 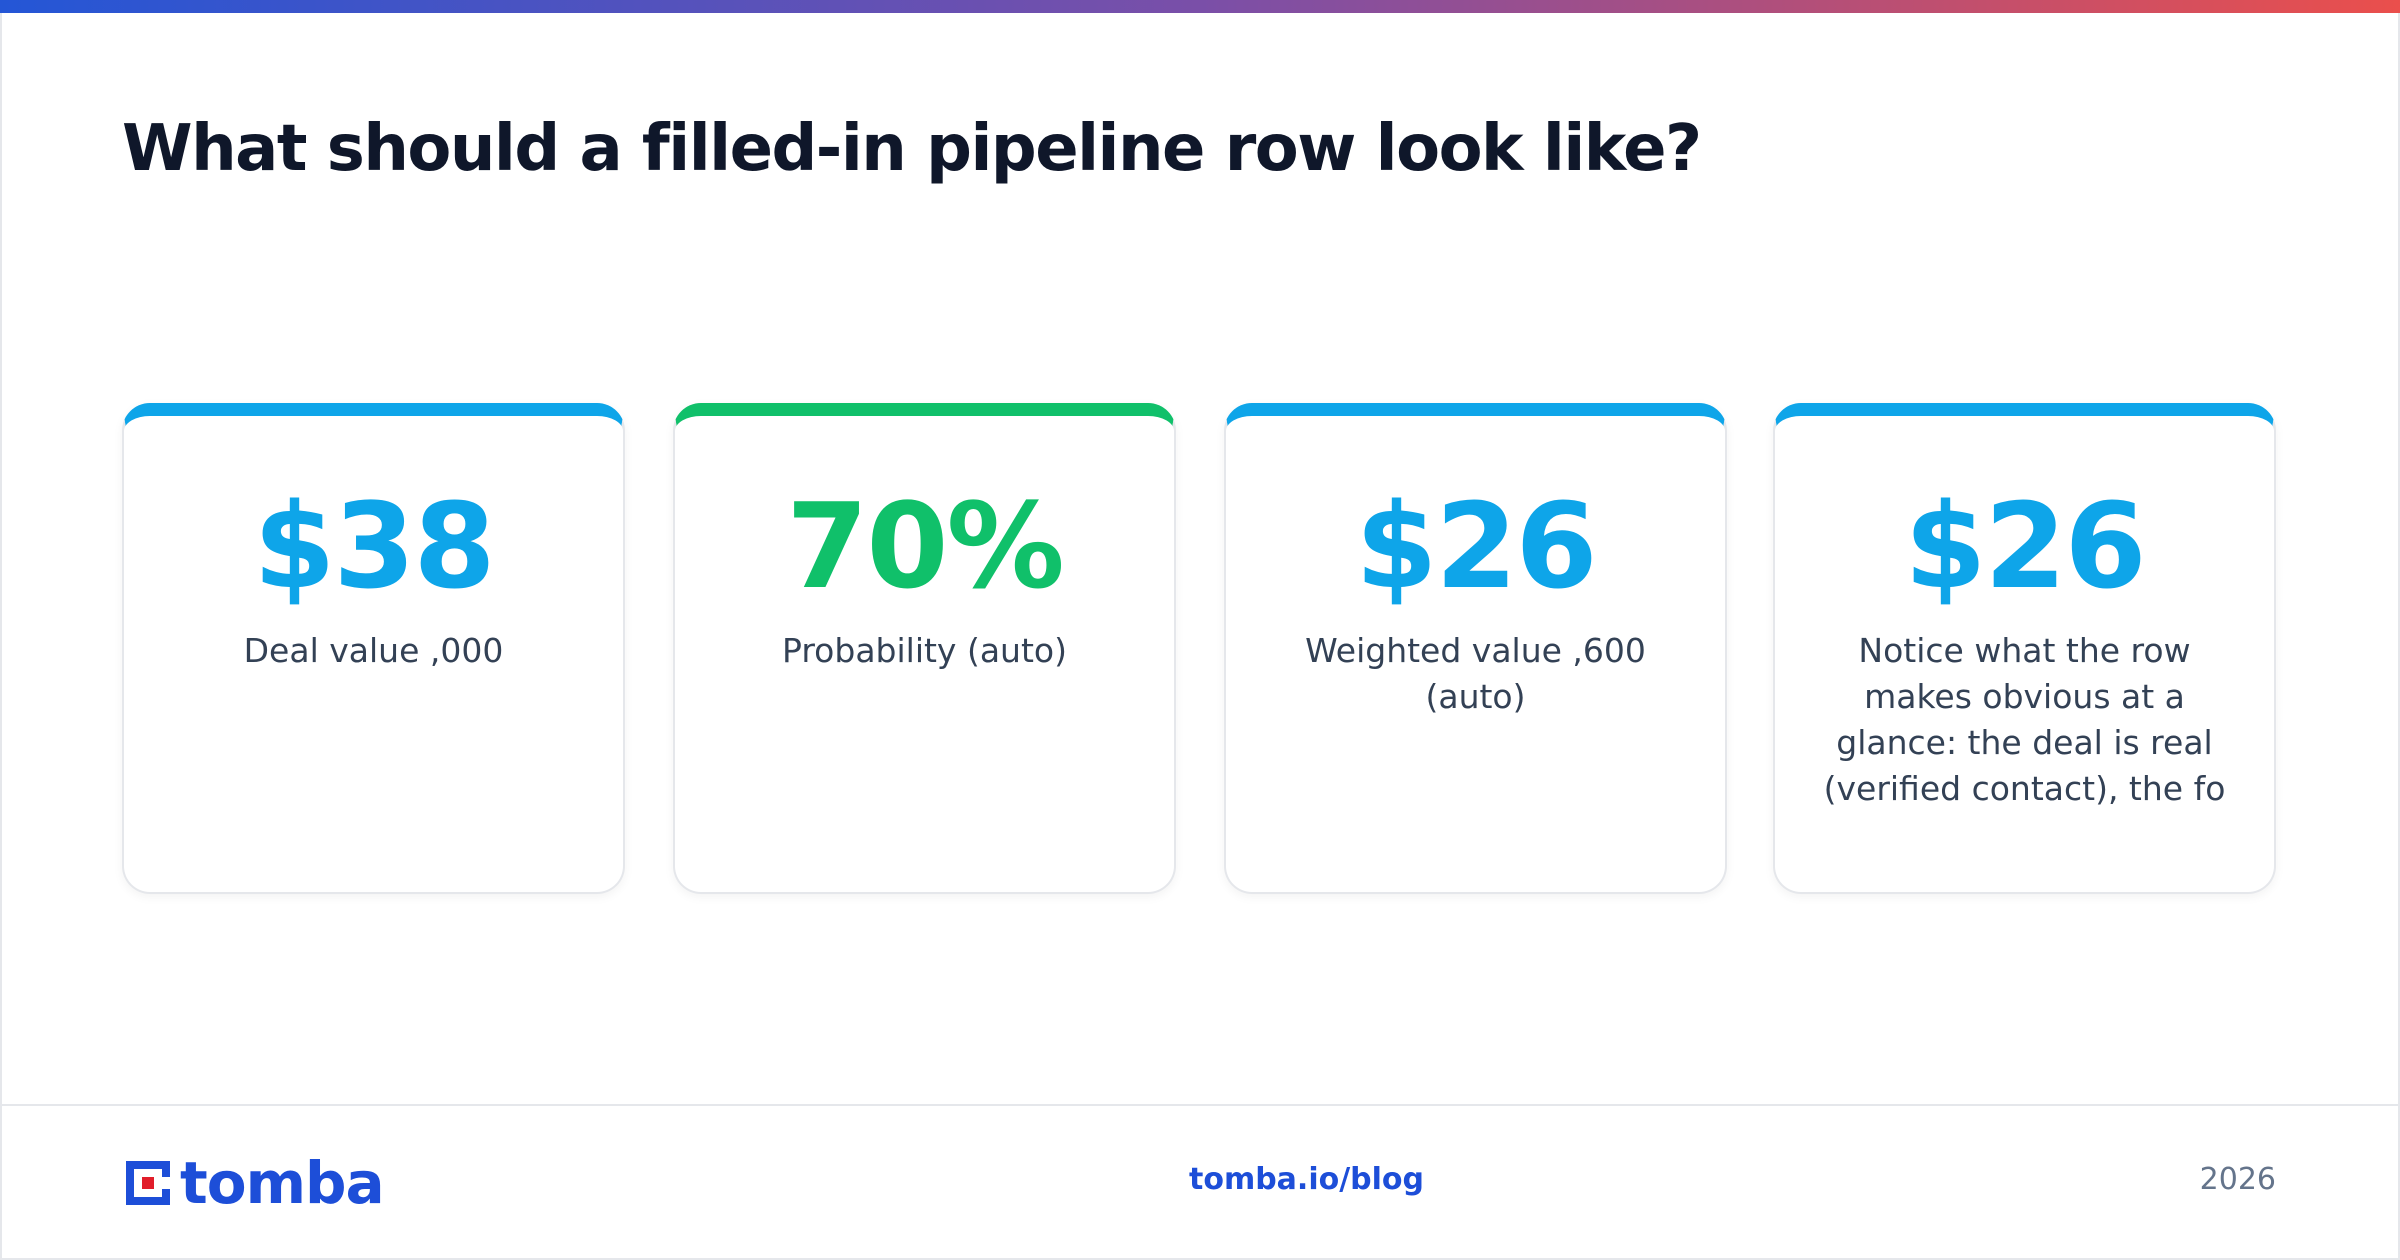 I want to click on stat-value: $38, so click(x=374, y=546).